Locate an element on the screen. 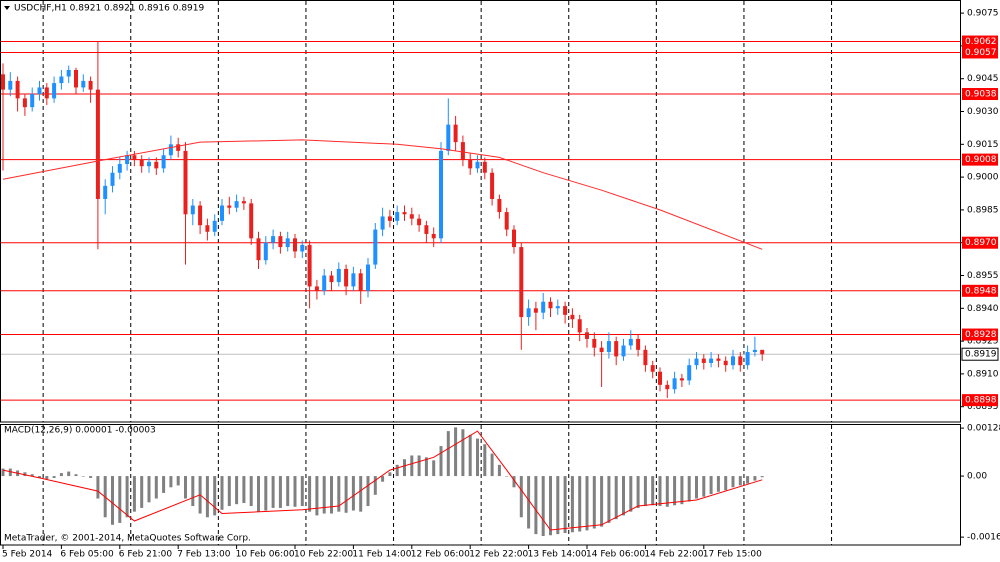 The width and height of the screenshot is (1000, 562). chart-title: USDCHF,H1 0.8921 0.8921 0.8916 0.8919 is located at coordinates (109, 9).